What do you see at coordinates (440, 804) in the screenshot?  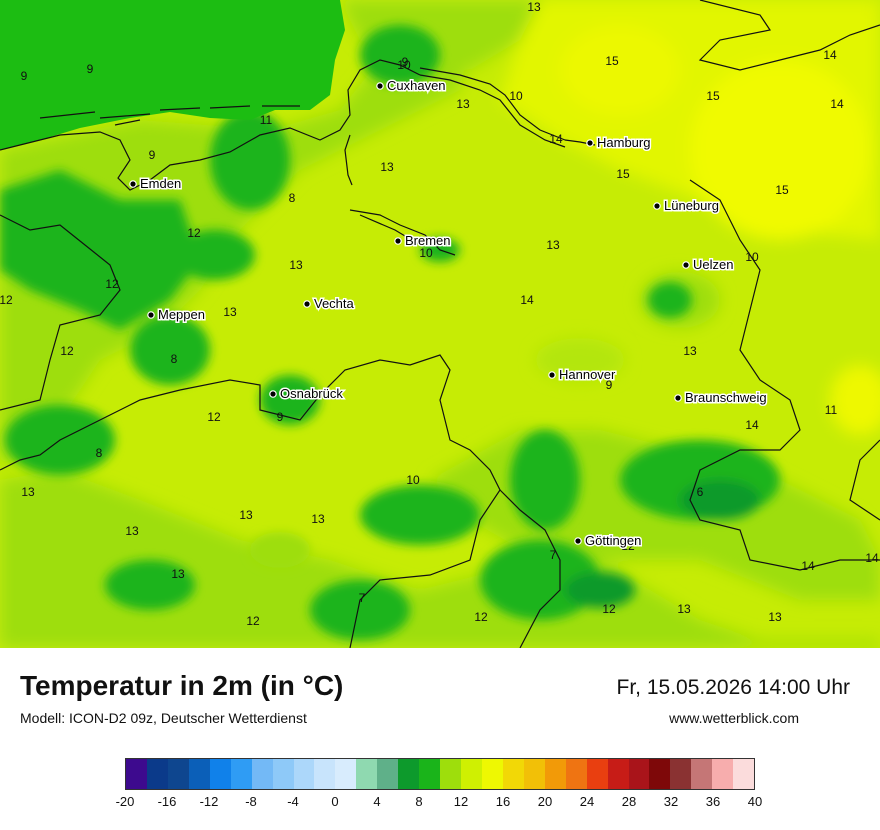 I see `color-scale-ticks: -20 -16 -12 -8 -4 0 4 8 12 16 20 24 28 32 36 40` at bounding box center [440, 804].